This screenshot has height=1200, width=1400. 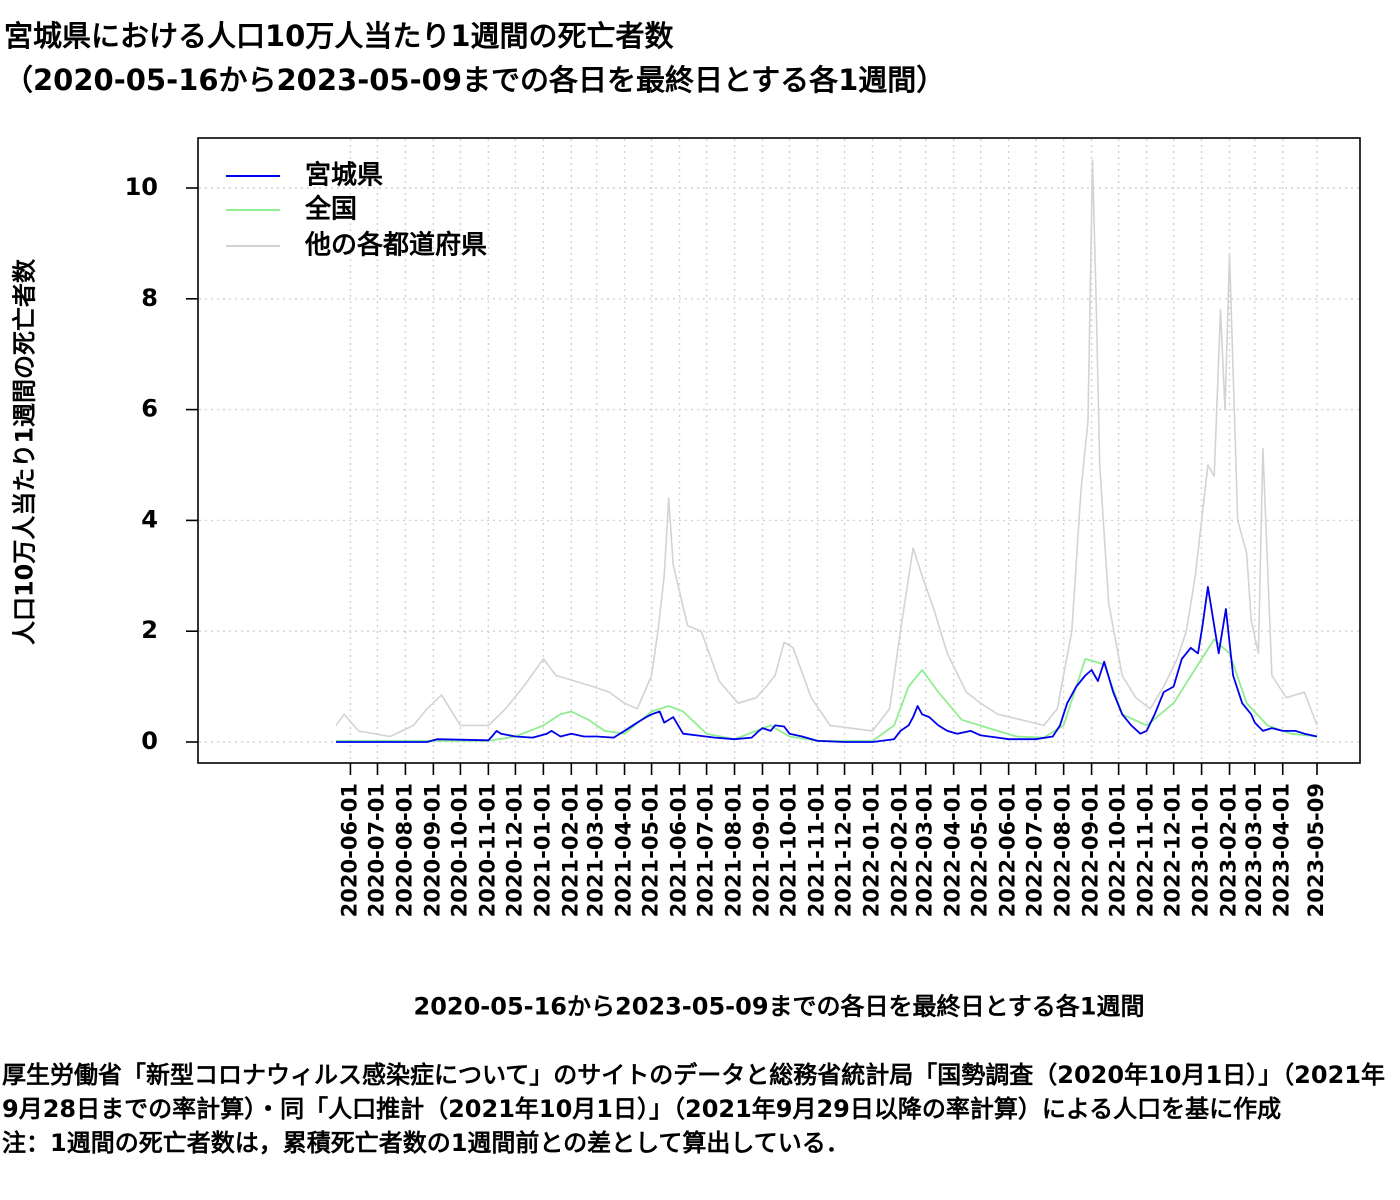 What do you see at coordinates (149, 298) in the screenshot?
I see `y-tick-label: 8` at bounding box center [149, 298].